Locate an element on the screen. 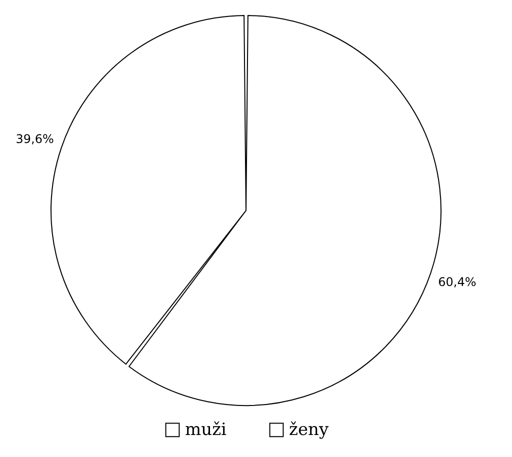 This screenshot has width=512, height=457. data-label: 60,4% is located at coordinates (457, 282).